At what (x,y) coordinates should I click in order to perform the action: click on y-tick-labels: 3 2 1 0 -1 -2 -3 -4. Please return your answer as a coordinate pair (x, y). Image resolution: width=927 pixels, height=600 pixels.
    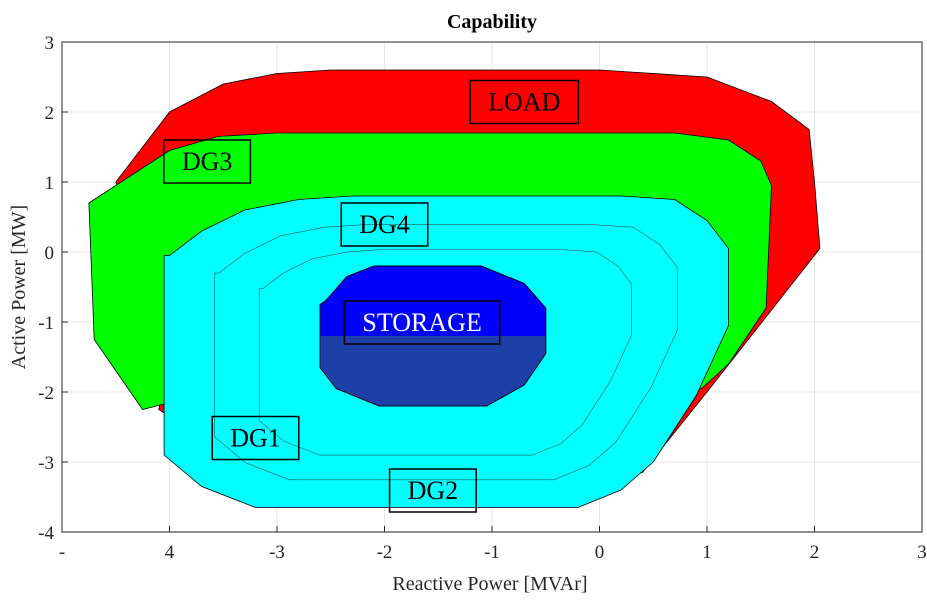
    Looking at the image, I should click on (53, 288).